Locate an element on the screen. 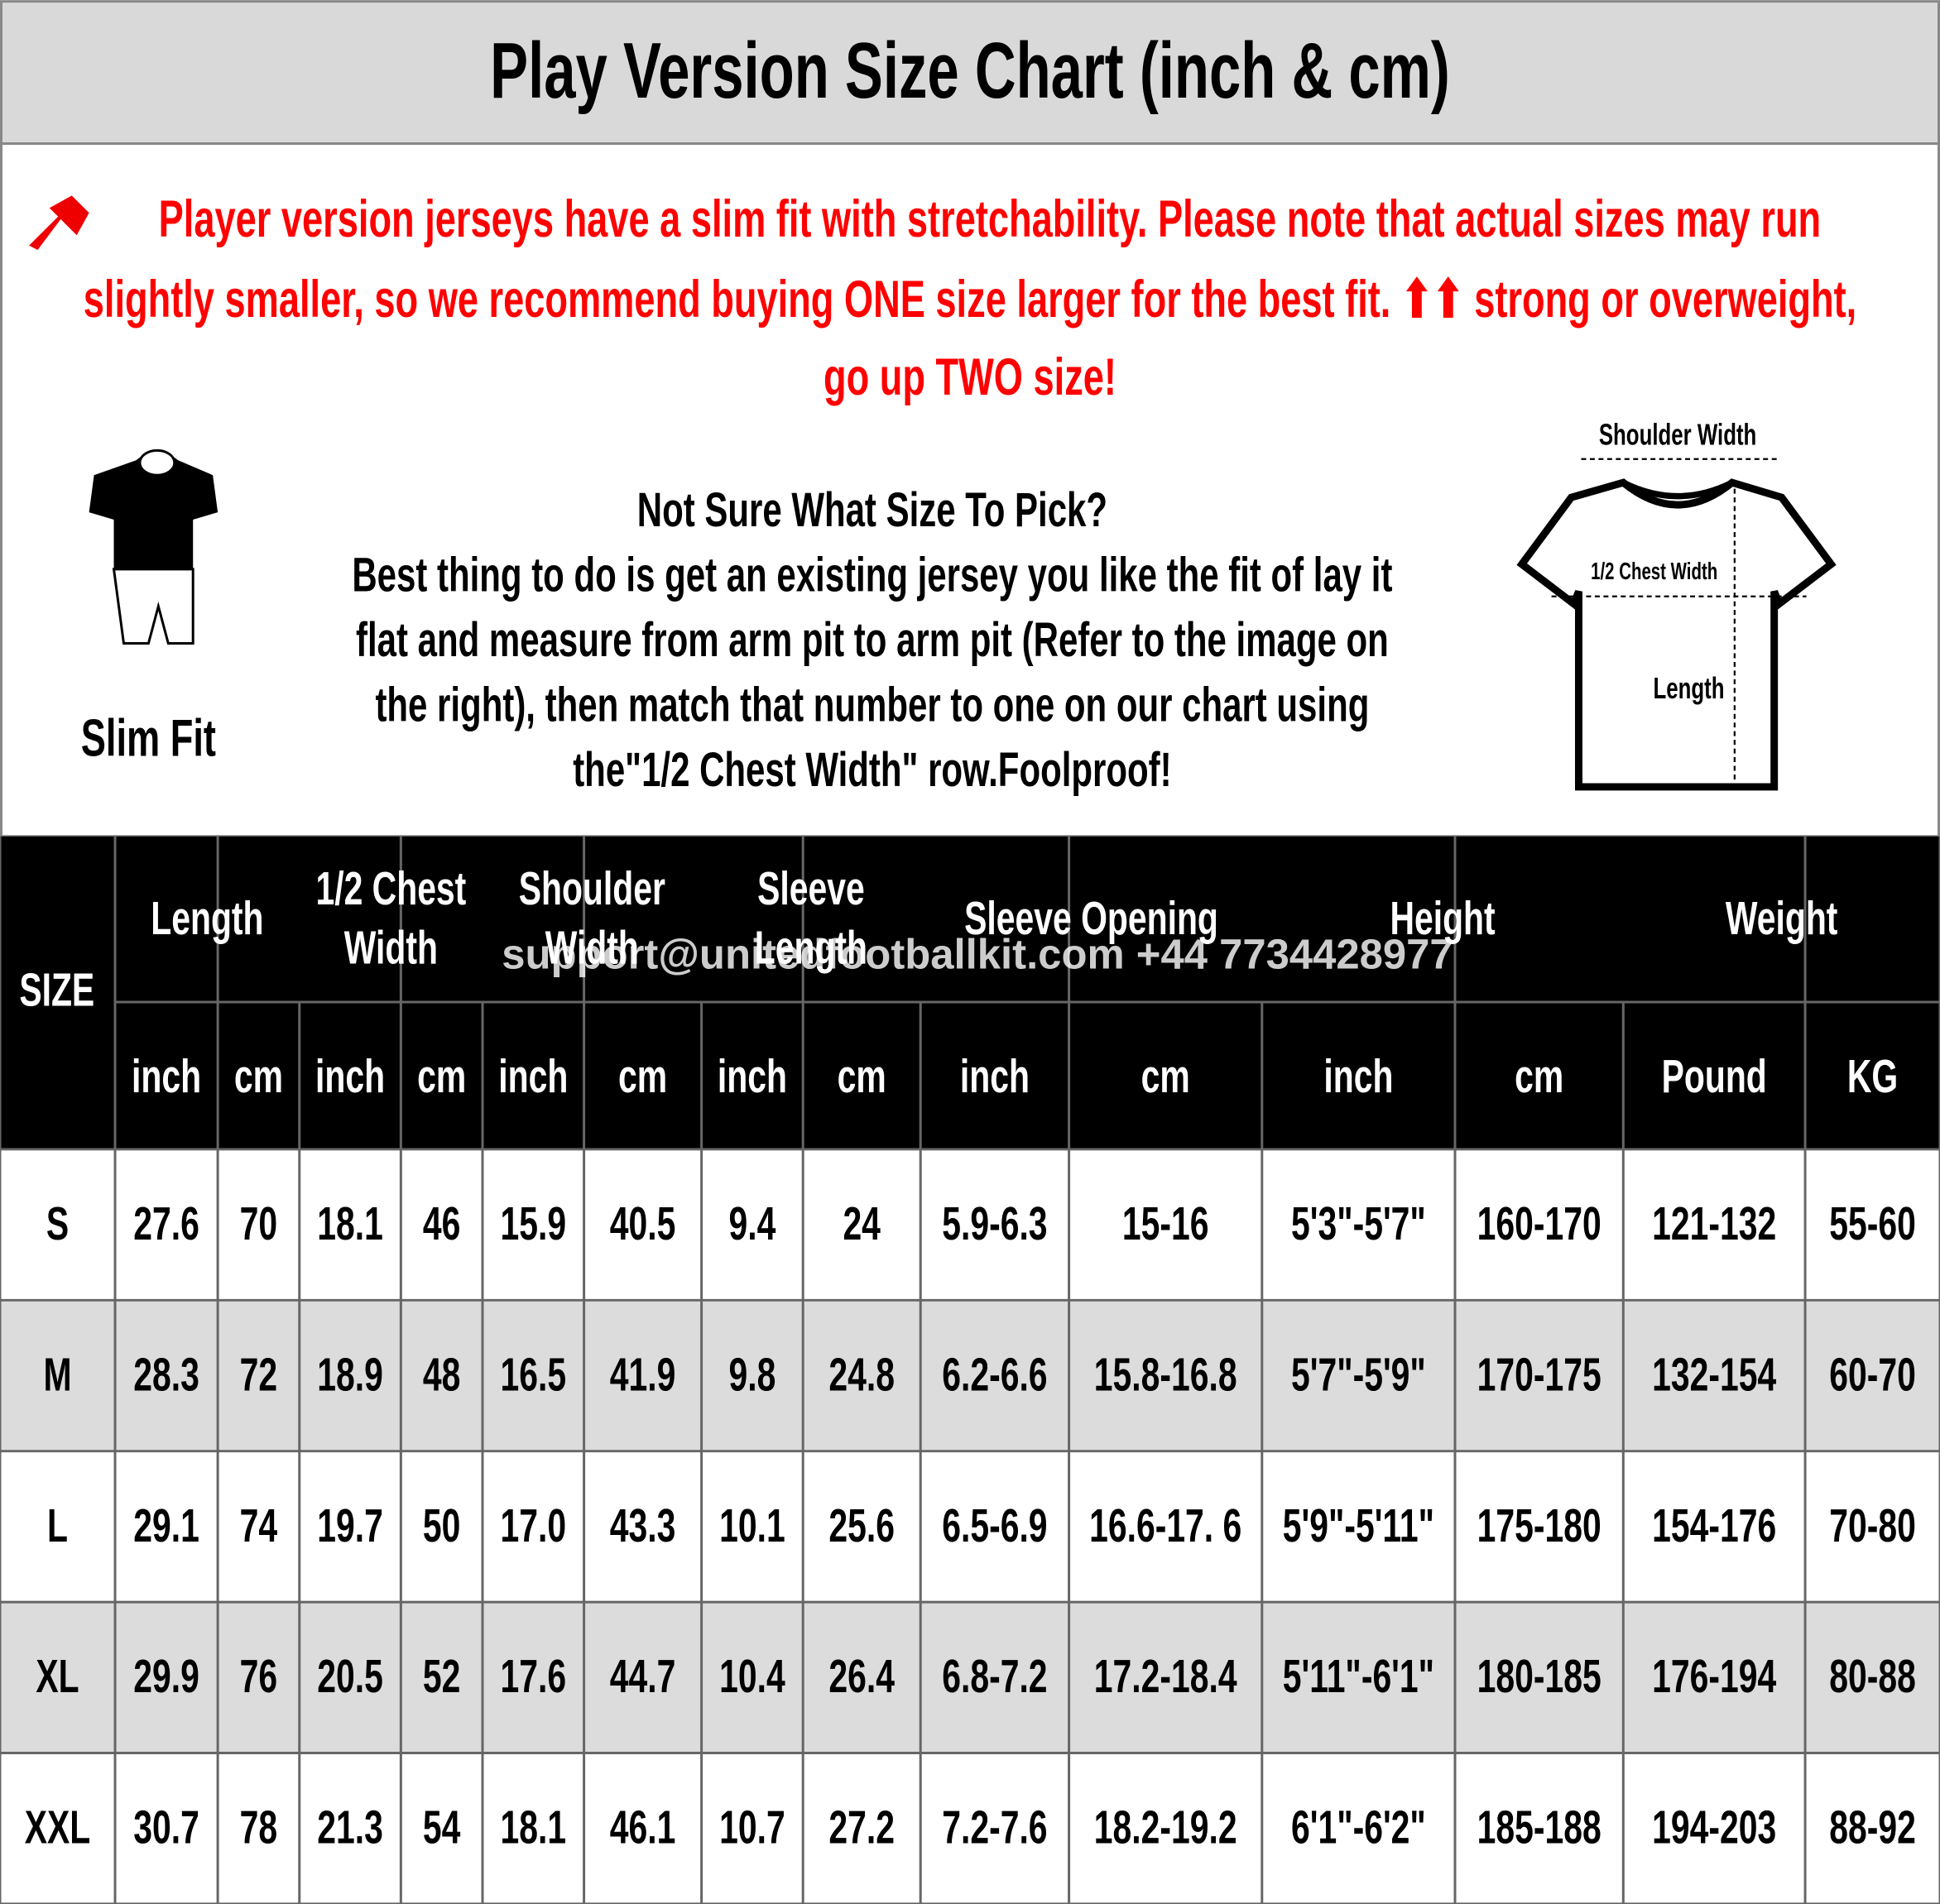  notice-line: go up TWO size! is located at coordinates (970, 377).